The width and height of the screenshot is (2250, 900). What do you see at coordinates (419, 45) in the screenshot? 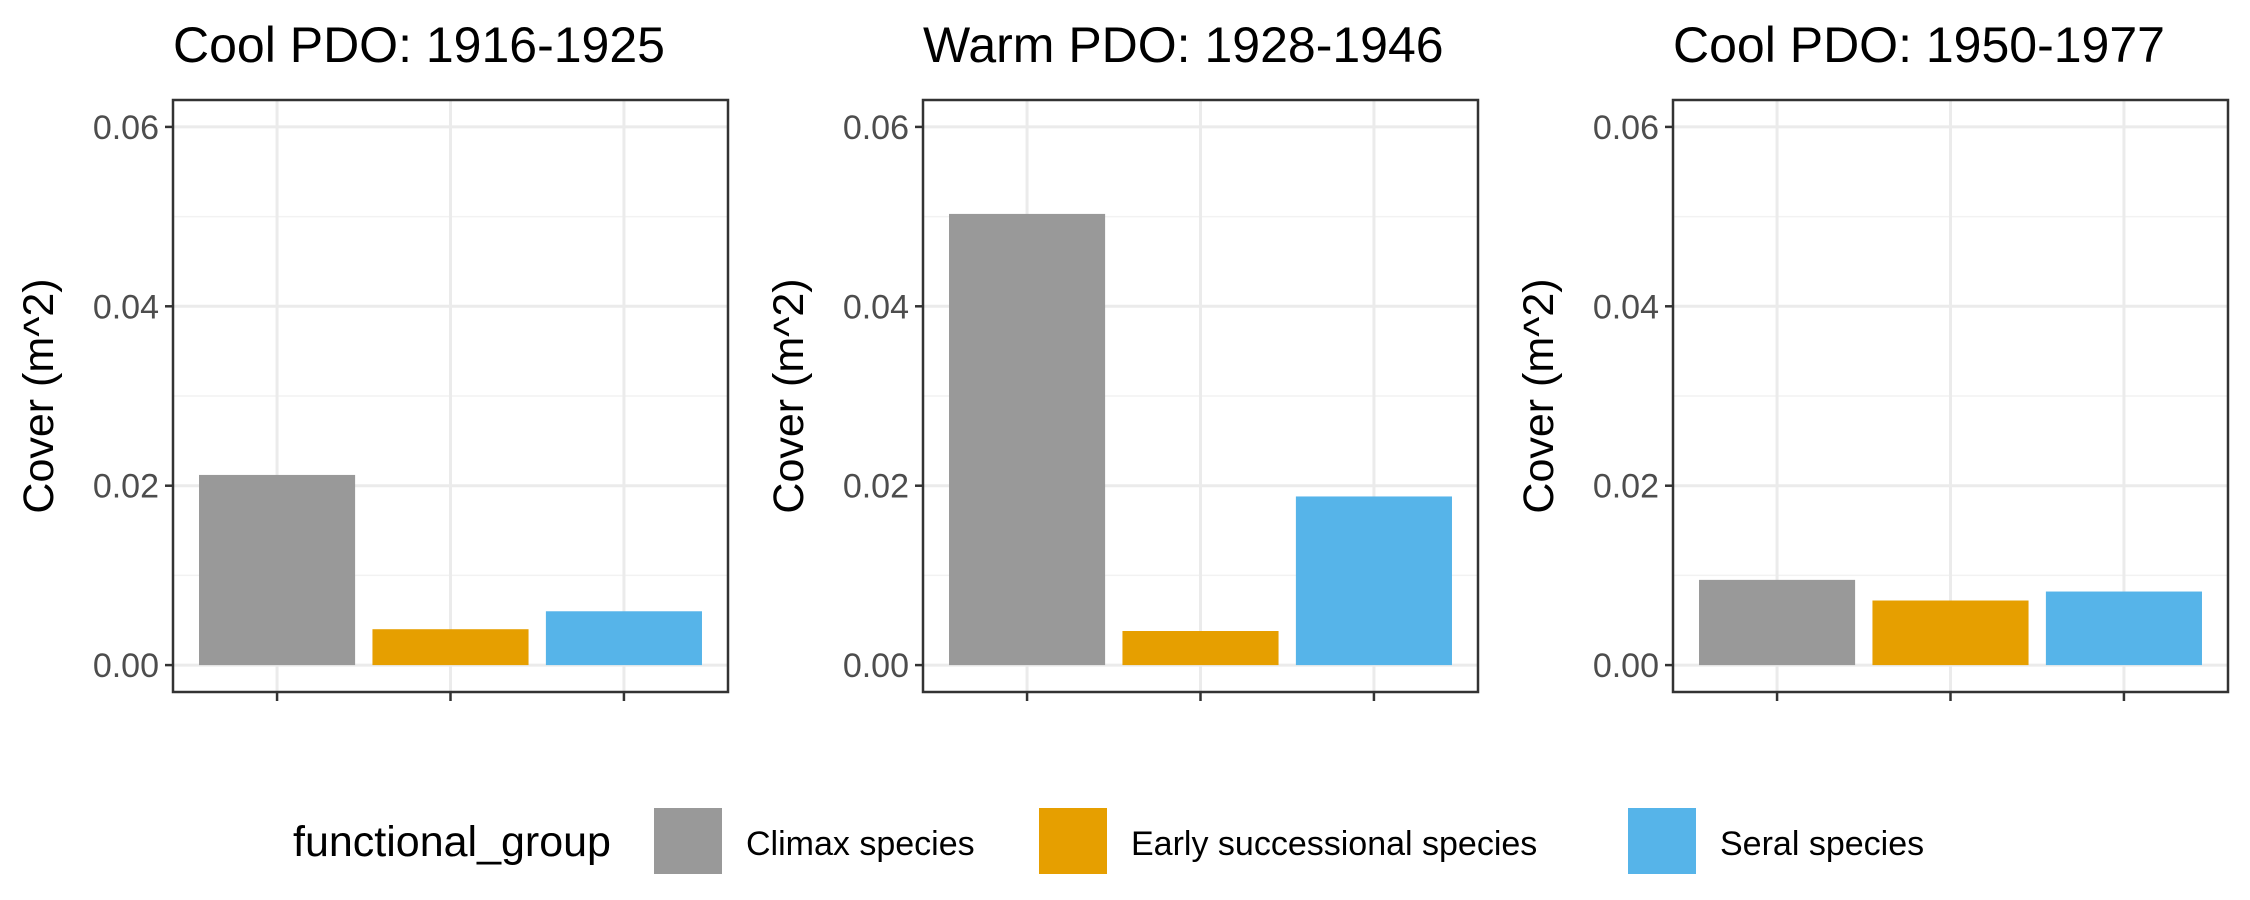
I see `panel-title: Cool PDO: 1916-1925` at bounding box center [419, 45].